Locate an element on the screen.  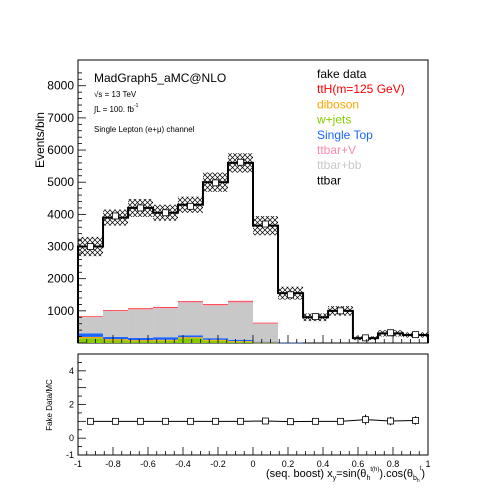
legend-entry: w+jets is located at coordinates (333, 120).